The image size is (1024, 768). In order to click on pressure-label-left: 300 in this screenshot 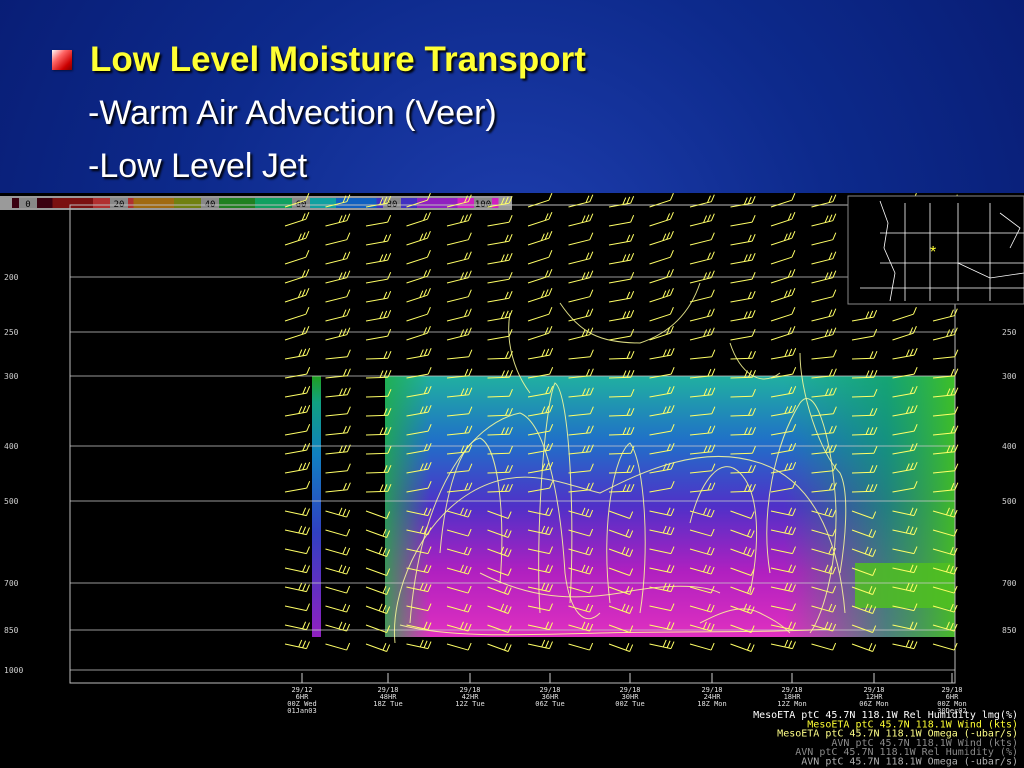, I will do `click(11, 376)`.